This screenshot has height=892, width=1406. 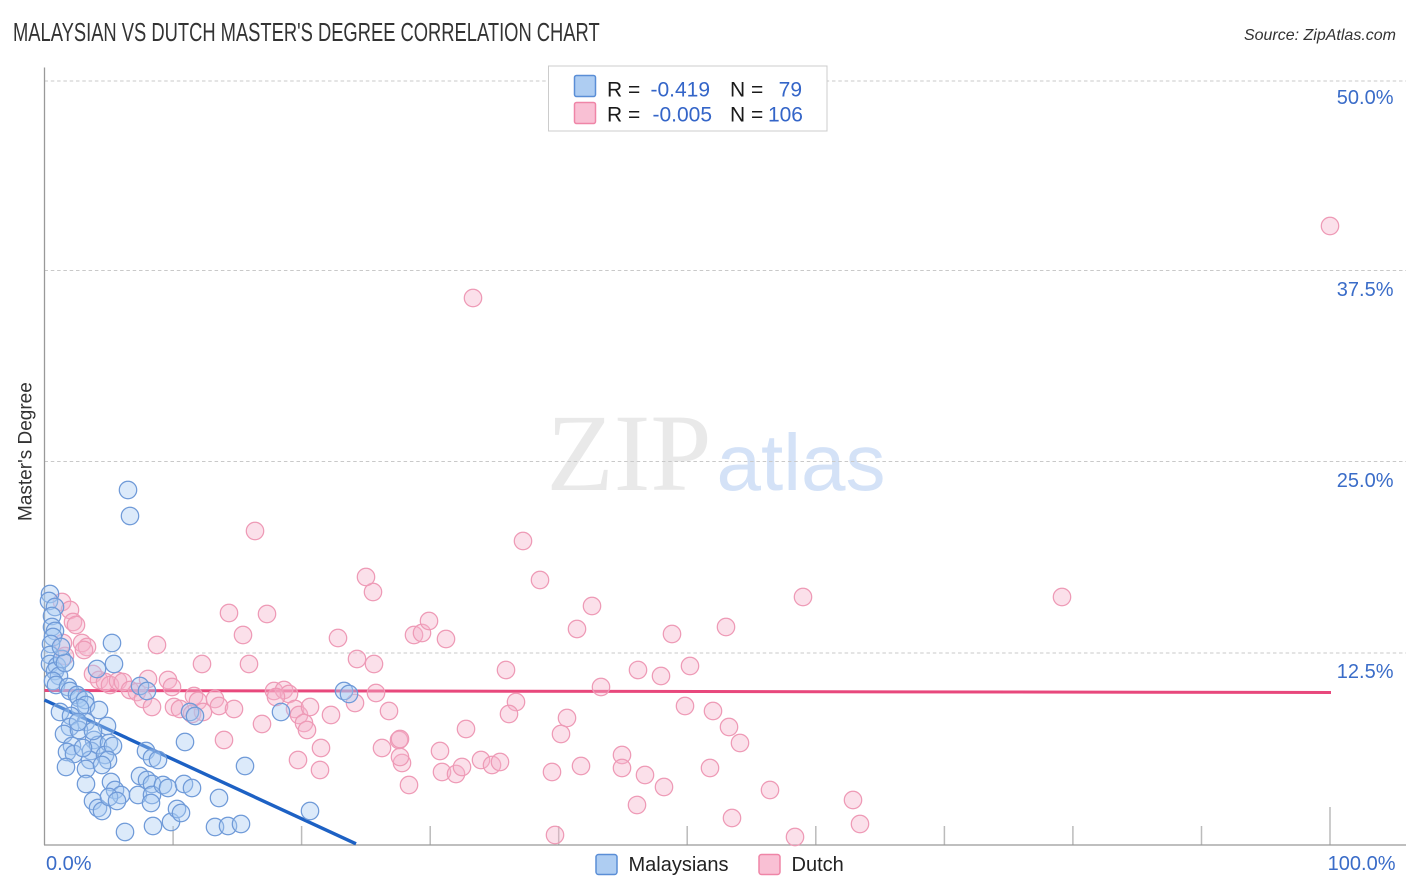 What do you see at coordinates (801, 462) in the screenshot?
I see `svg-text: atlas` at bounding box center [801, 462].